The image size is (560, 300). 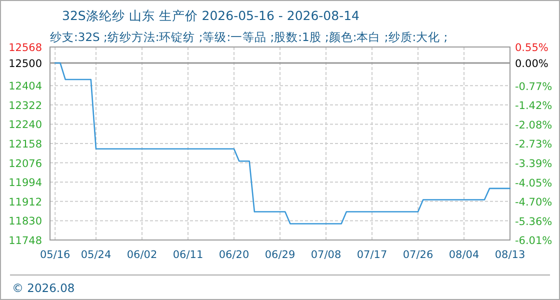 I want to click on x-tick-label: 06/02, so click(x=142, y=255).